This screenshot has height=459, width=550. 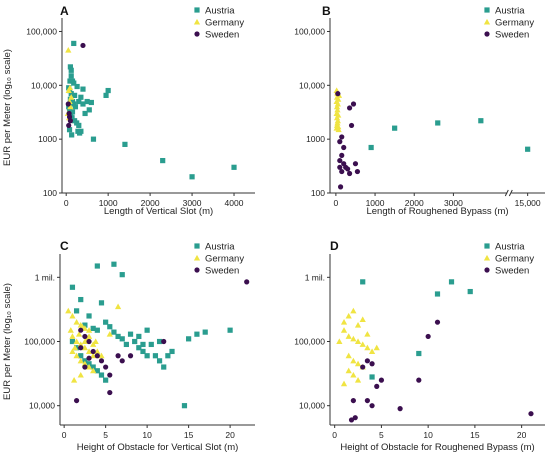 I want to click on y-tick-label: 1000, so click(x=315, y=139).